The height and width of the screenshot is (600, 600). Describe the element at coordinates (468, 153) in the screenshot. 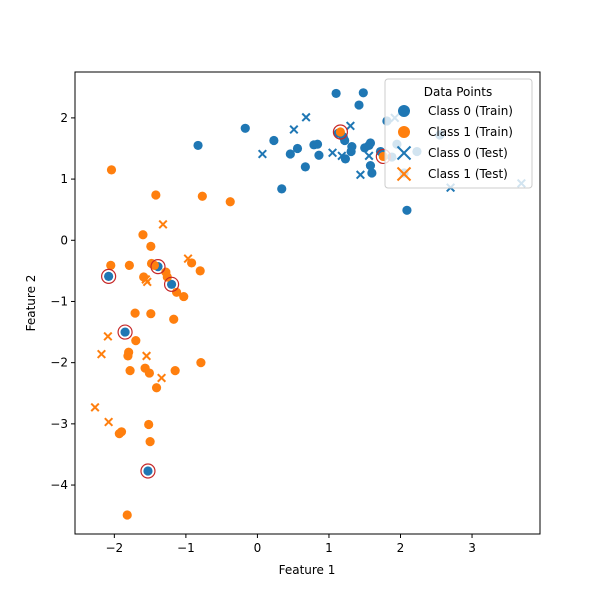

I see `legend-label: Class 0 (Test)` at that location.